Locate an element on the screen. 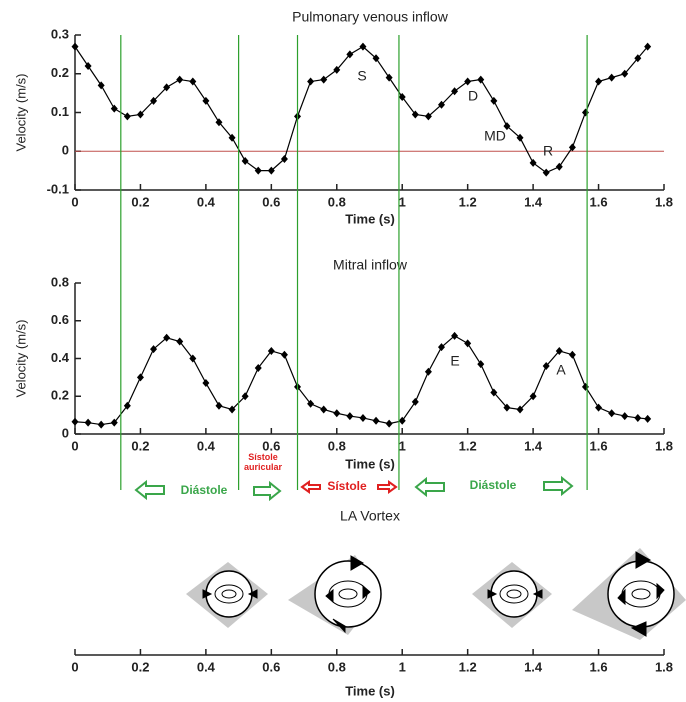  chart-title: LA Vortex is located at coordinates (370, 516).